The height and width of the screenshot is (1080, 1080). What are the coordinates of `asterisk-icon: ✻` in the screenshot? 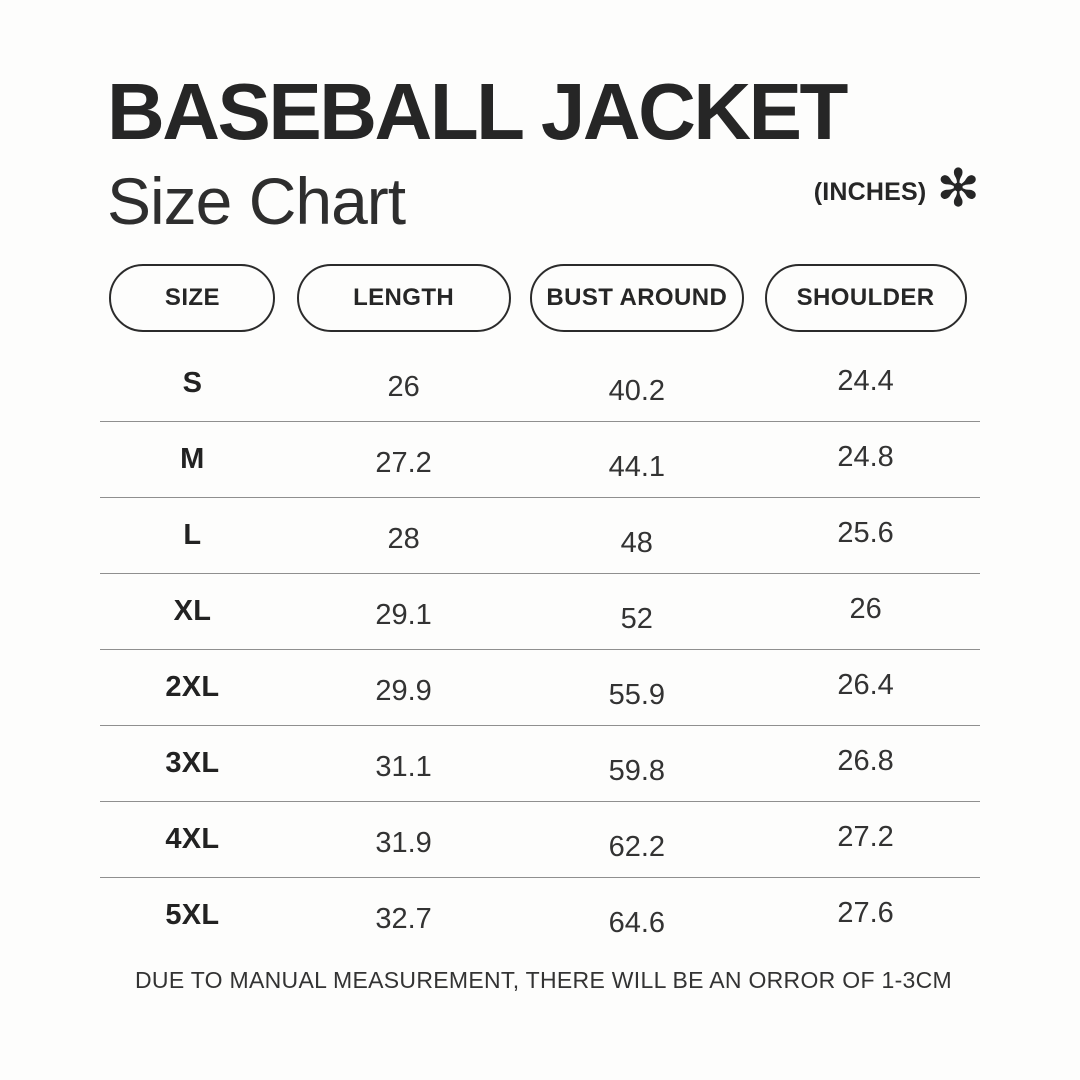 It's located at (958, 189).